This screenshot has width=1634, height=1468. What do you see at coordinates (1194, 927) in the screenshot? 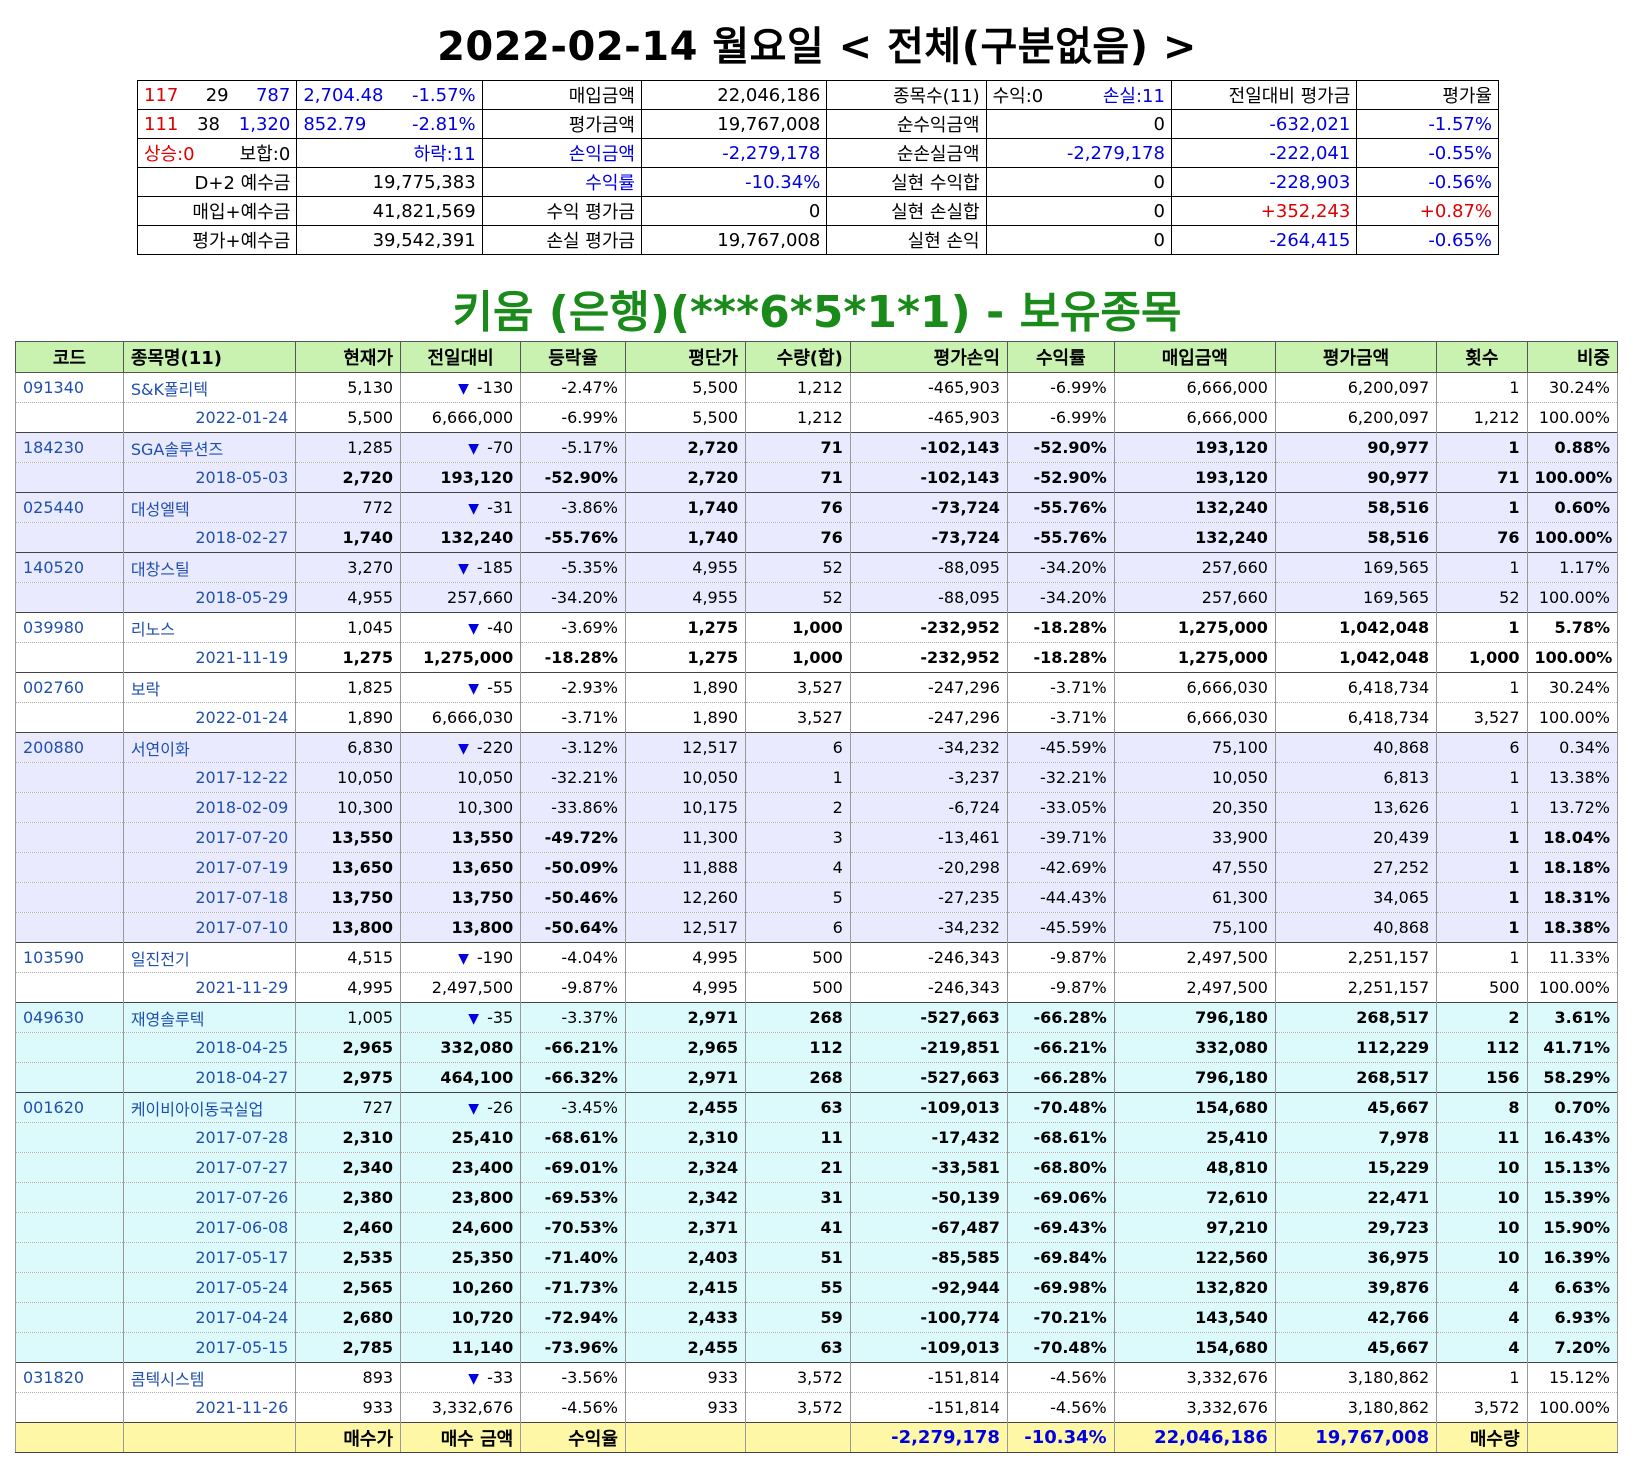
I see `buy-amount: 75,100` at bounding box center [1194, 927].